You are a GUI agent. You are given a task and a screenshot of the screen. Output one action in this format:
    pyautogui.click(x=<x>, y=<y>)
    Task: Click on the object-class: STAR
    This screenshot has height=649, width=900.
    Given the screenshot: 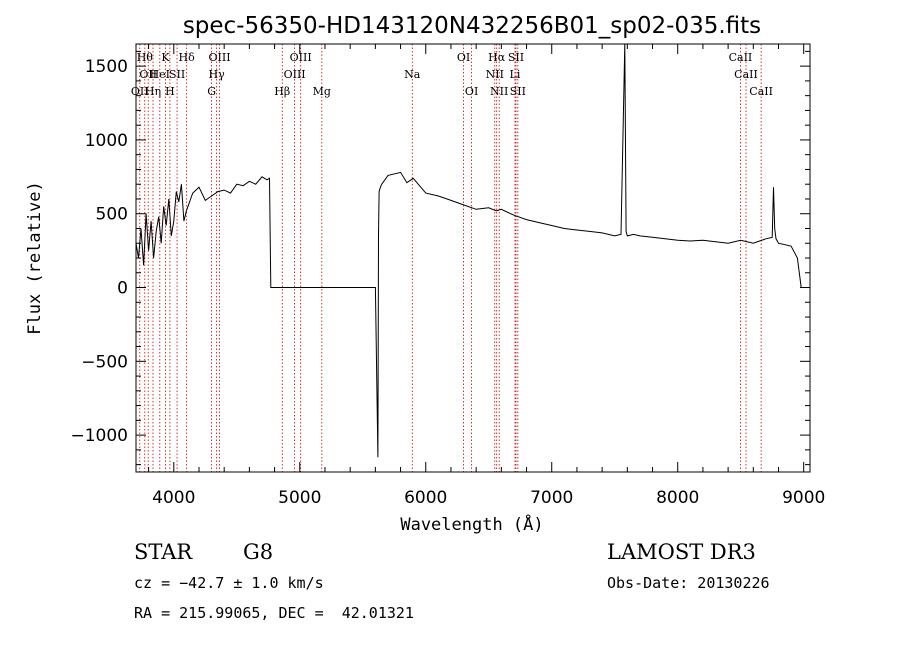 What is the action you would take?
    pyautogui.click(x=163, y=552)
    